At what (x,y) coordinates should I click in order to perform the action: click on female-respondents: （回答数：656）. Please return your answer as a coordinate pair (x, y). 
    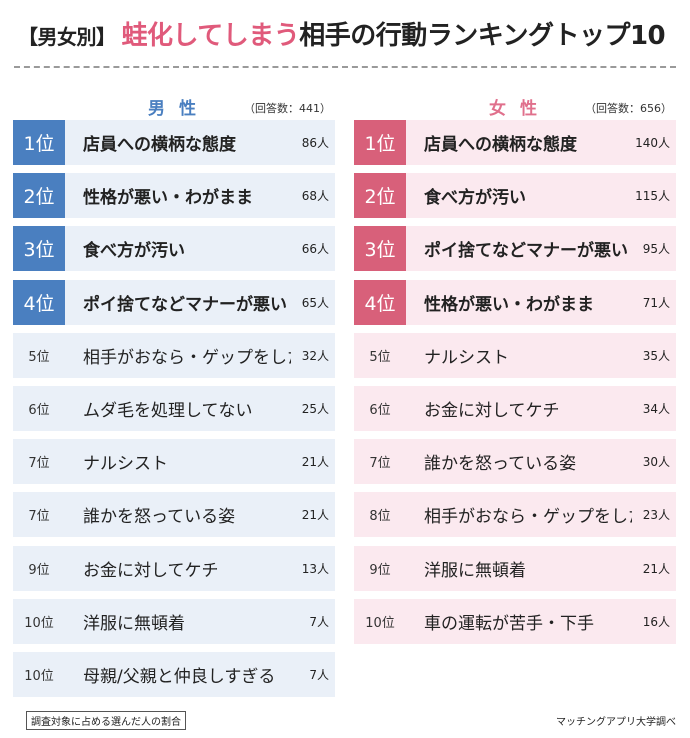
    Looking at the image, I should click on (628, 108).